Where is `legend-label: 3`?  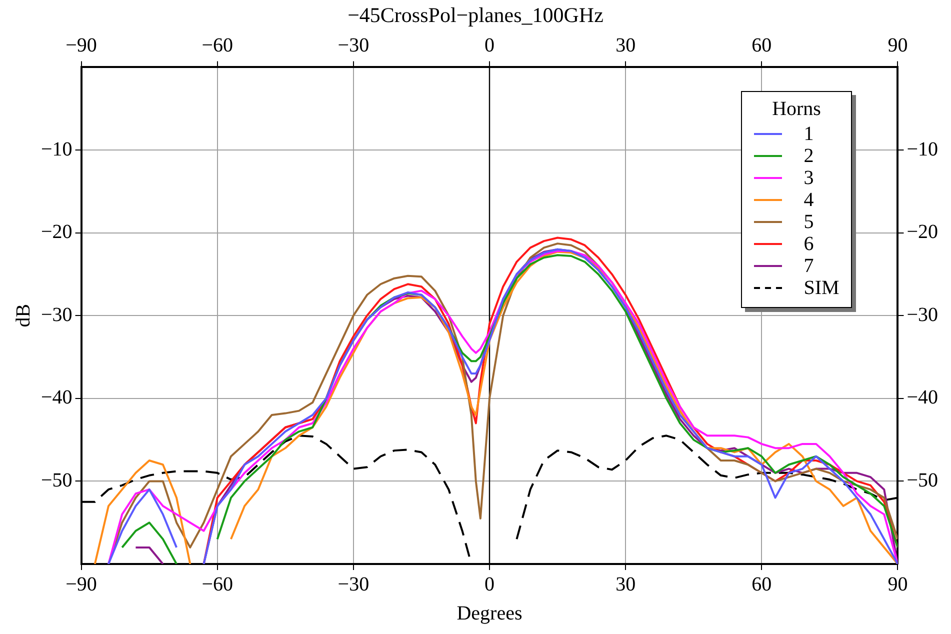
legend-label: 3 is located at coordinates (809, 178).